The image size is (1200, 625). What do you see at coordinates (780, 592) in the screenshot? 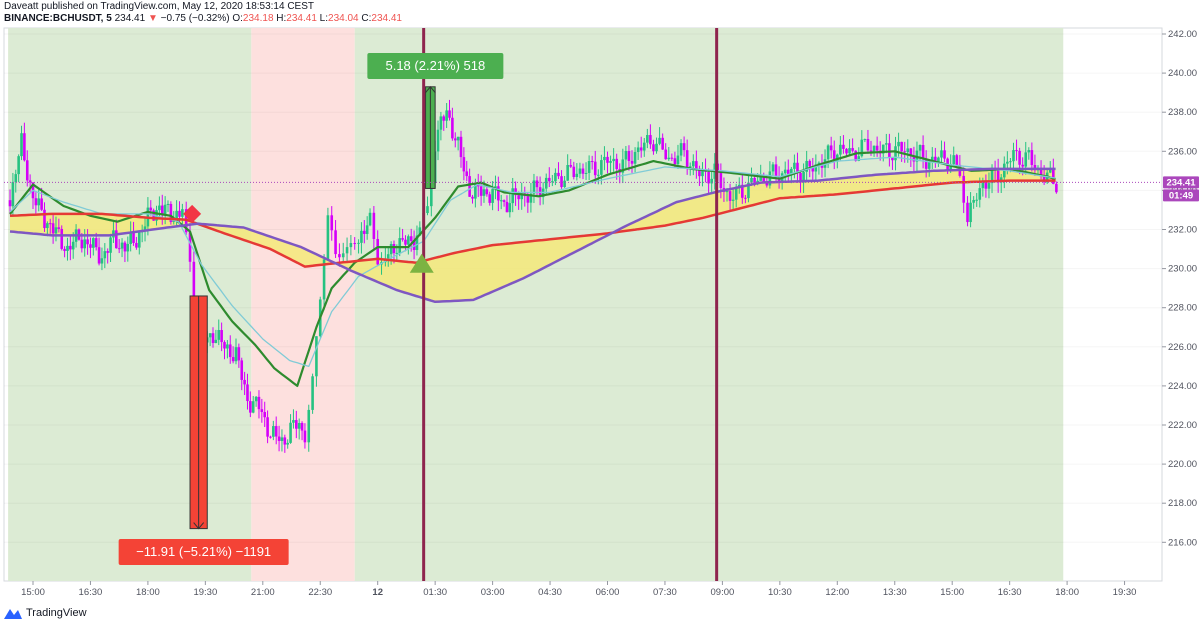
I see `x-tick-label: 10:30` at bounding box center [780, 592].